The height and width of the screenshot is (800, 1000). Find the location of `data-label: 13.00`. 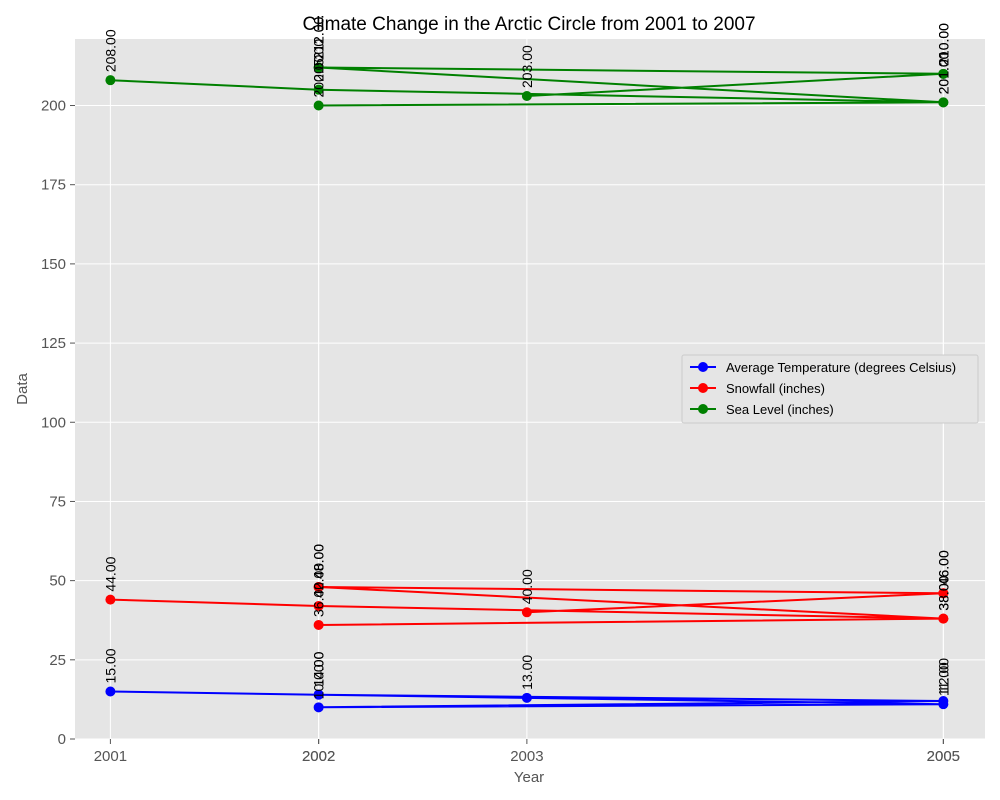

data-label: 13.00 is located at coordinates (527, 672).